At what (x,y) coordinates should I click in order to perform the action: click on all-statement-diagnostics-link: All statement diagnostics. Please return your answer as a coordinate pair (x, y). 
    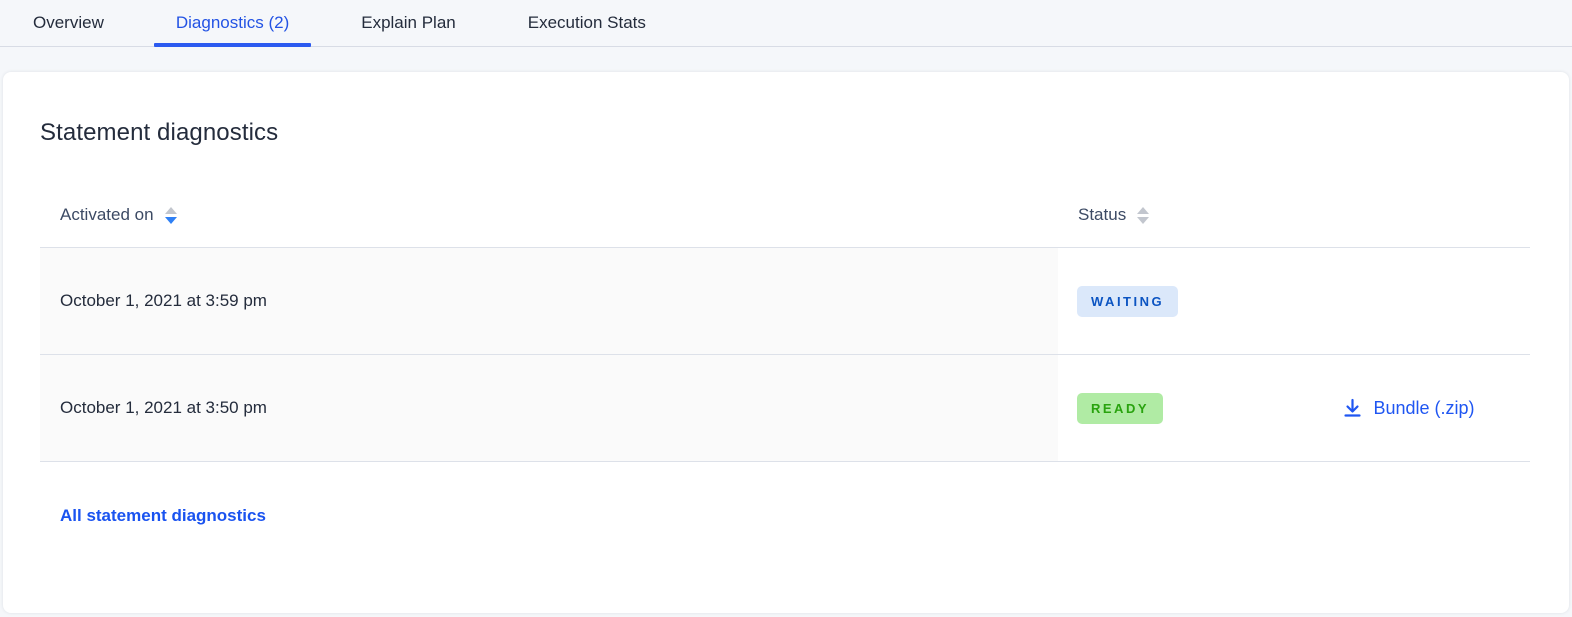
    Looking at the image, I should click on (163, 515).